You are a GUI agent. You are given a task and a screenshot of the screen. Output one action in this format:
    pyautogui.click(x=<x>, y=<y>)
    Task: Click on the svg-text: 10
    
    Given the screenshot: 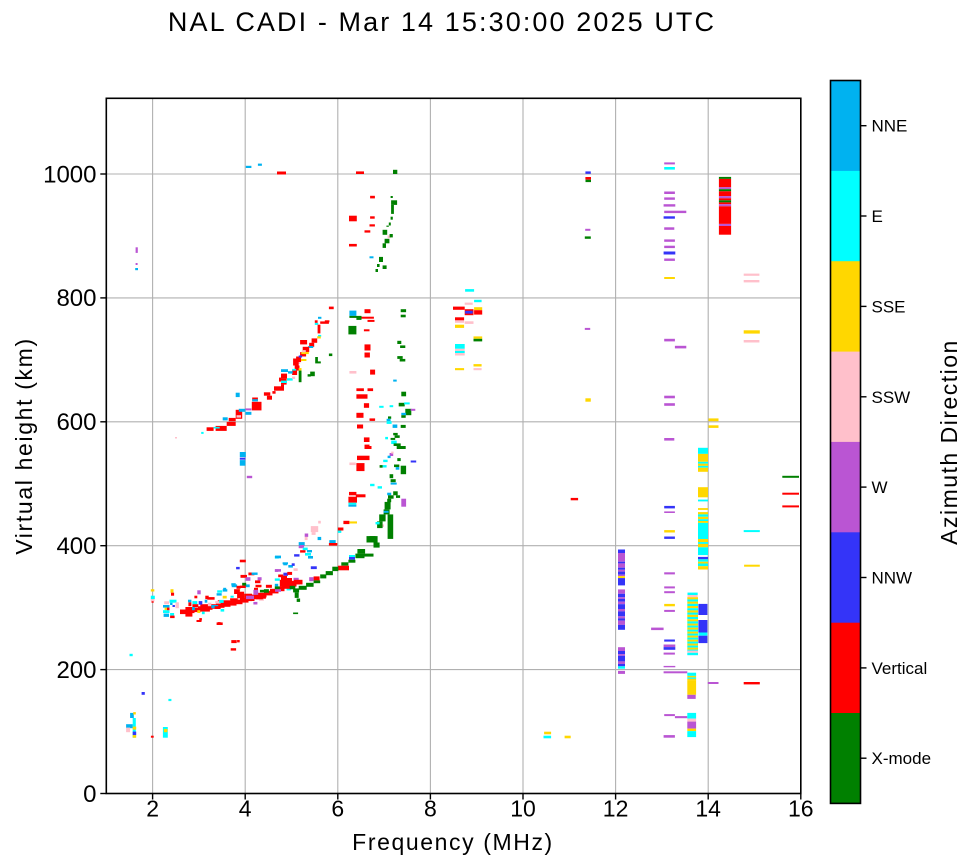 What is the action you would take?
    pyautogui.click(x=523, y=809)
    